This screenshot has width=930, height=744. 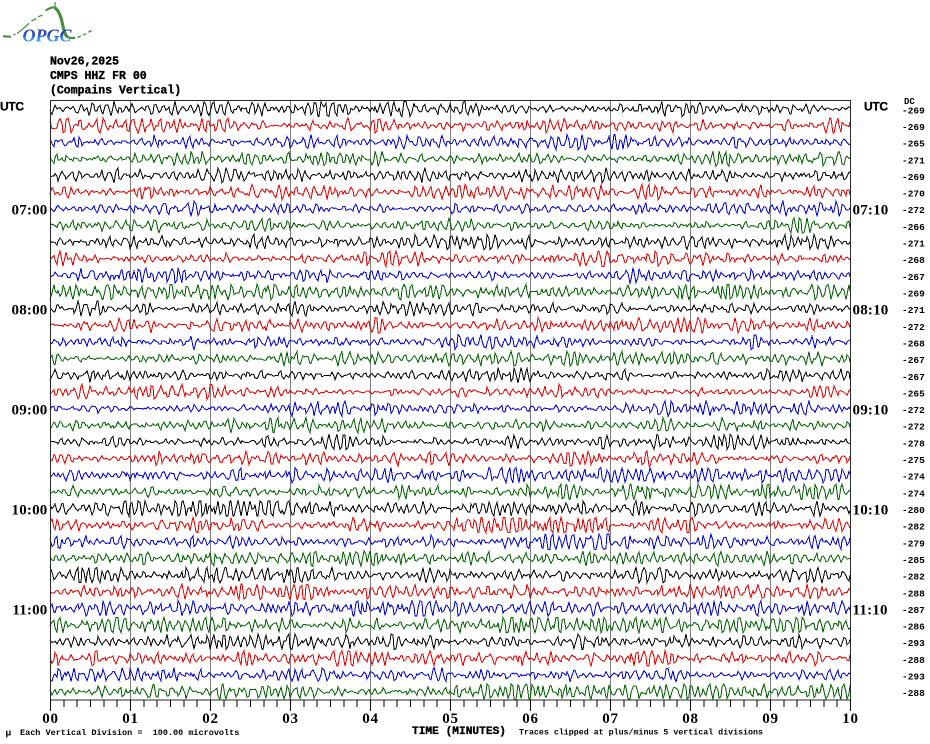 I want to click on svg-text: -270, so click(x=913, y=194).